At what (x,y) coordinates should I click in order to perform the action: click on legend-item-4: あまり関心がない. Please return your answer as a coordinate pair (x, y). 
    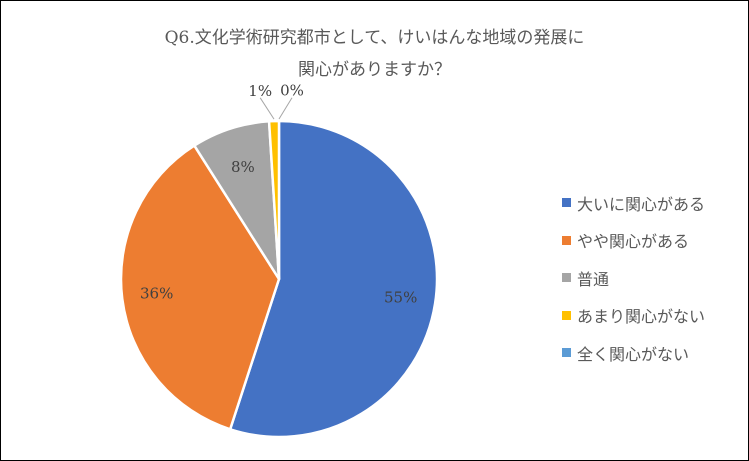
    Looking at the image, I should click on (633, 316).